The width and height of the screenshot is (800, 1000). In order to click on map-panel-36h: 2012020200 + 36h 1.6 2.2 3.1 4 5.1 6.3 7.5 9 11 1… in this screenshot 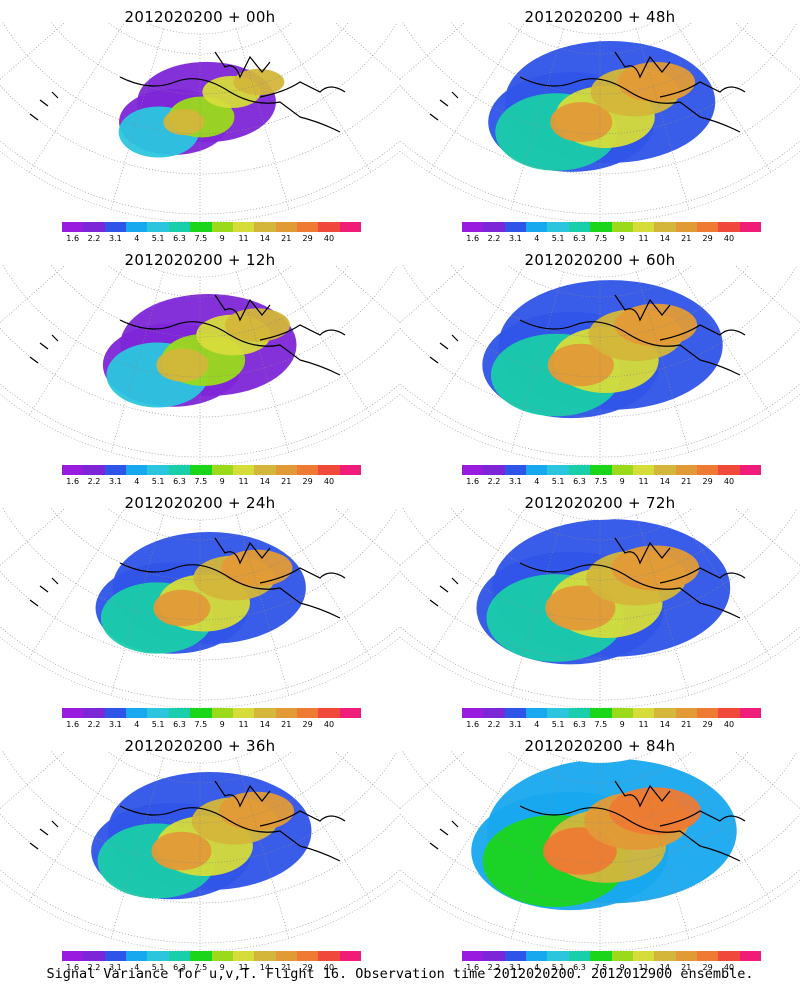, I will do `click(200, 850)`.